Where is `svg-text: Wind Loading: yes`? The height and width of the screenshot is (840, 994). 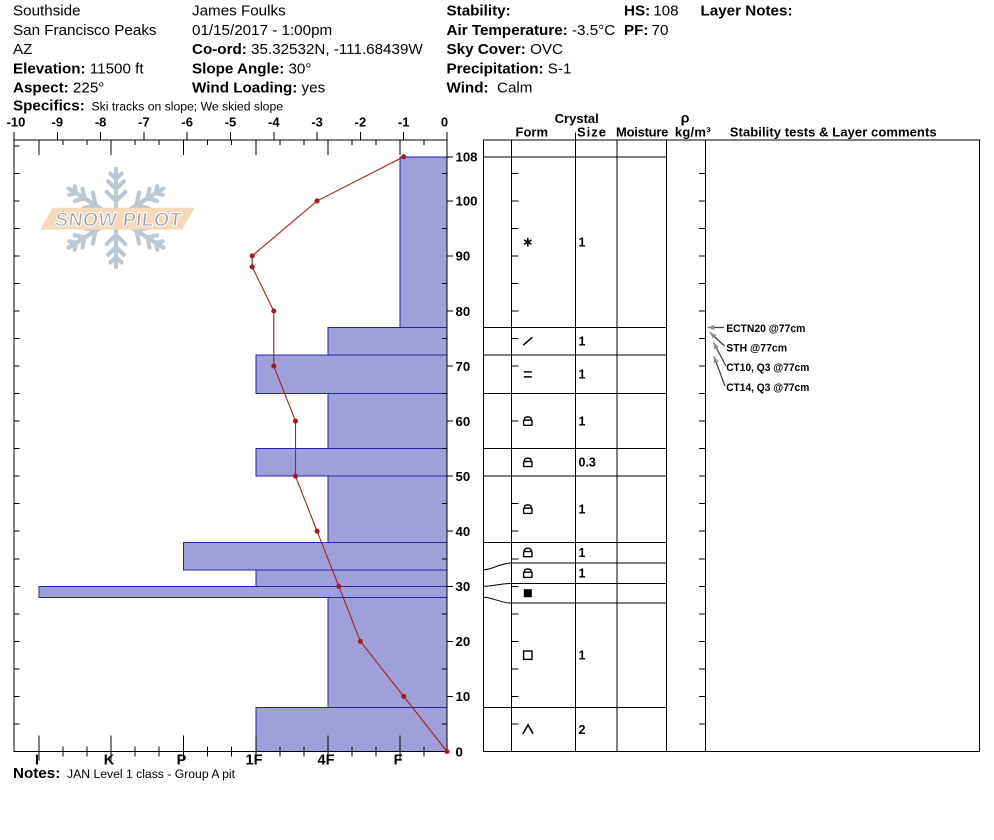
svg-text: Wind Loading: yes is located at coordinates (259, 88).